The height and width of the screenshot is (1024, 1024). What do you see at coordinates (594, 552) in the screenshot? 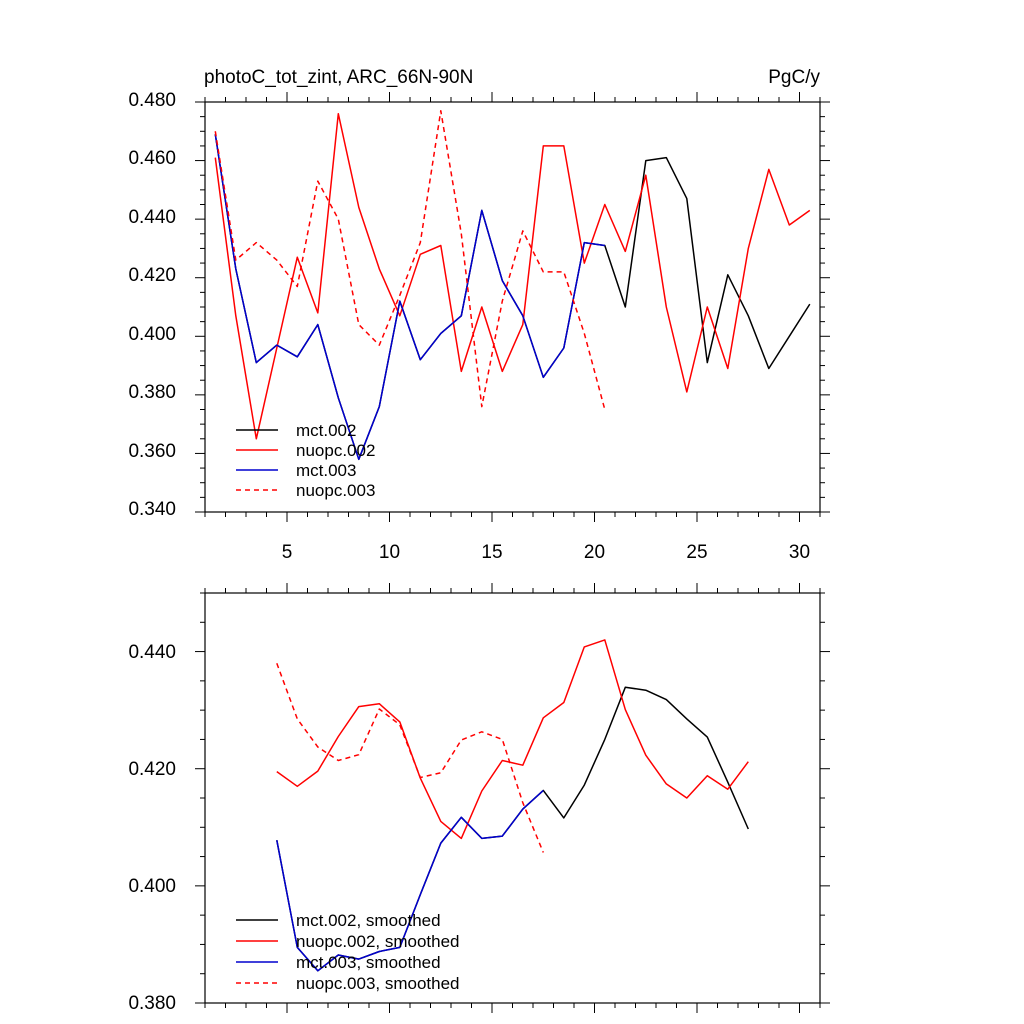
I see `top-x-tick-label: 20` at bounding box center [594, 552].